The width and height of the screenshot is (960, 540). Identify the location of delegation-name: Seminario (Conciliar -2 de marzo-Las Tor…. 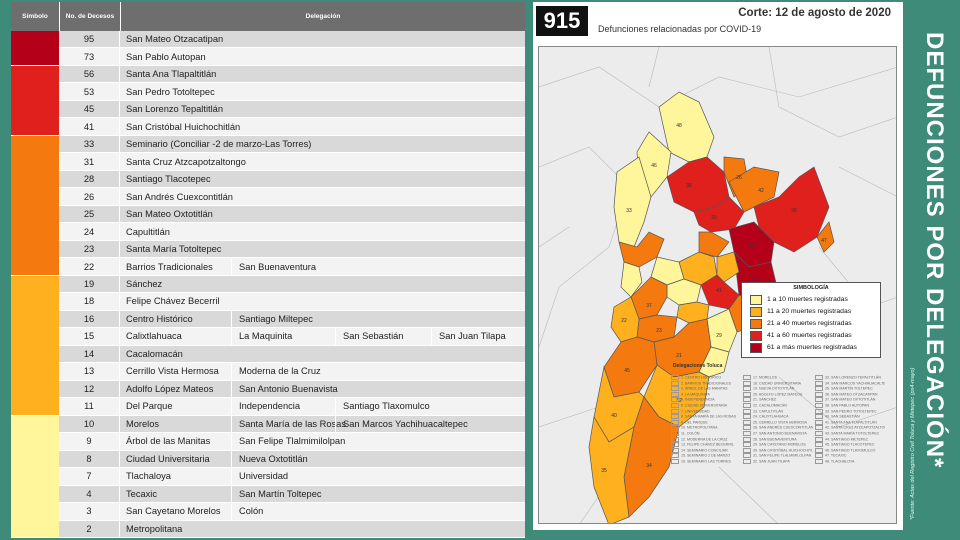
(219, 144).